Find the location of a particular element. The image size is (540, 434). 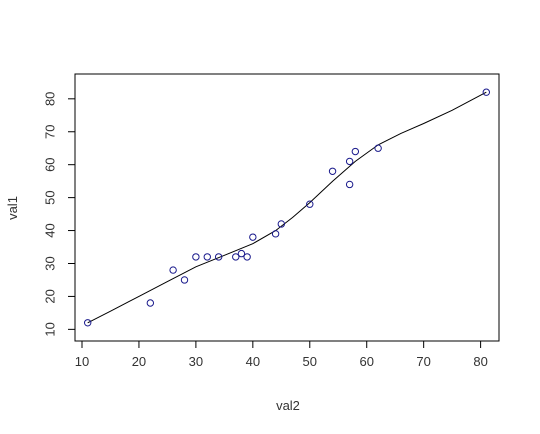

y-tick-label: 50 is located at coordinates (50, 197).